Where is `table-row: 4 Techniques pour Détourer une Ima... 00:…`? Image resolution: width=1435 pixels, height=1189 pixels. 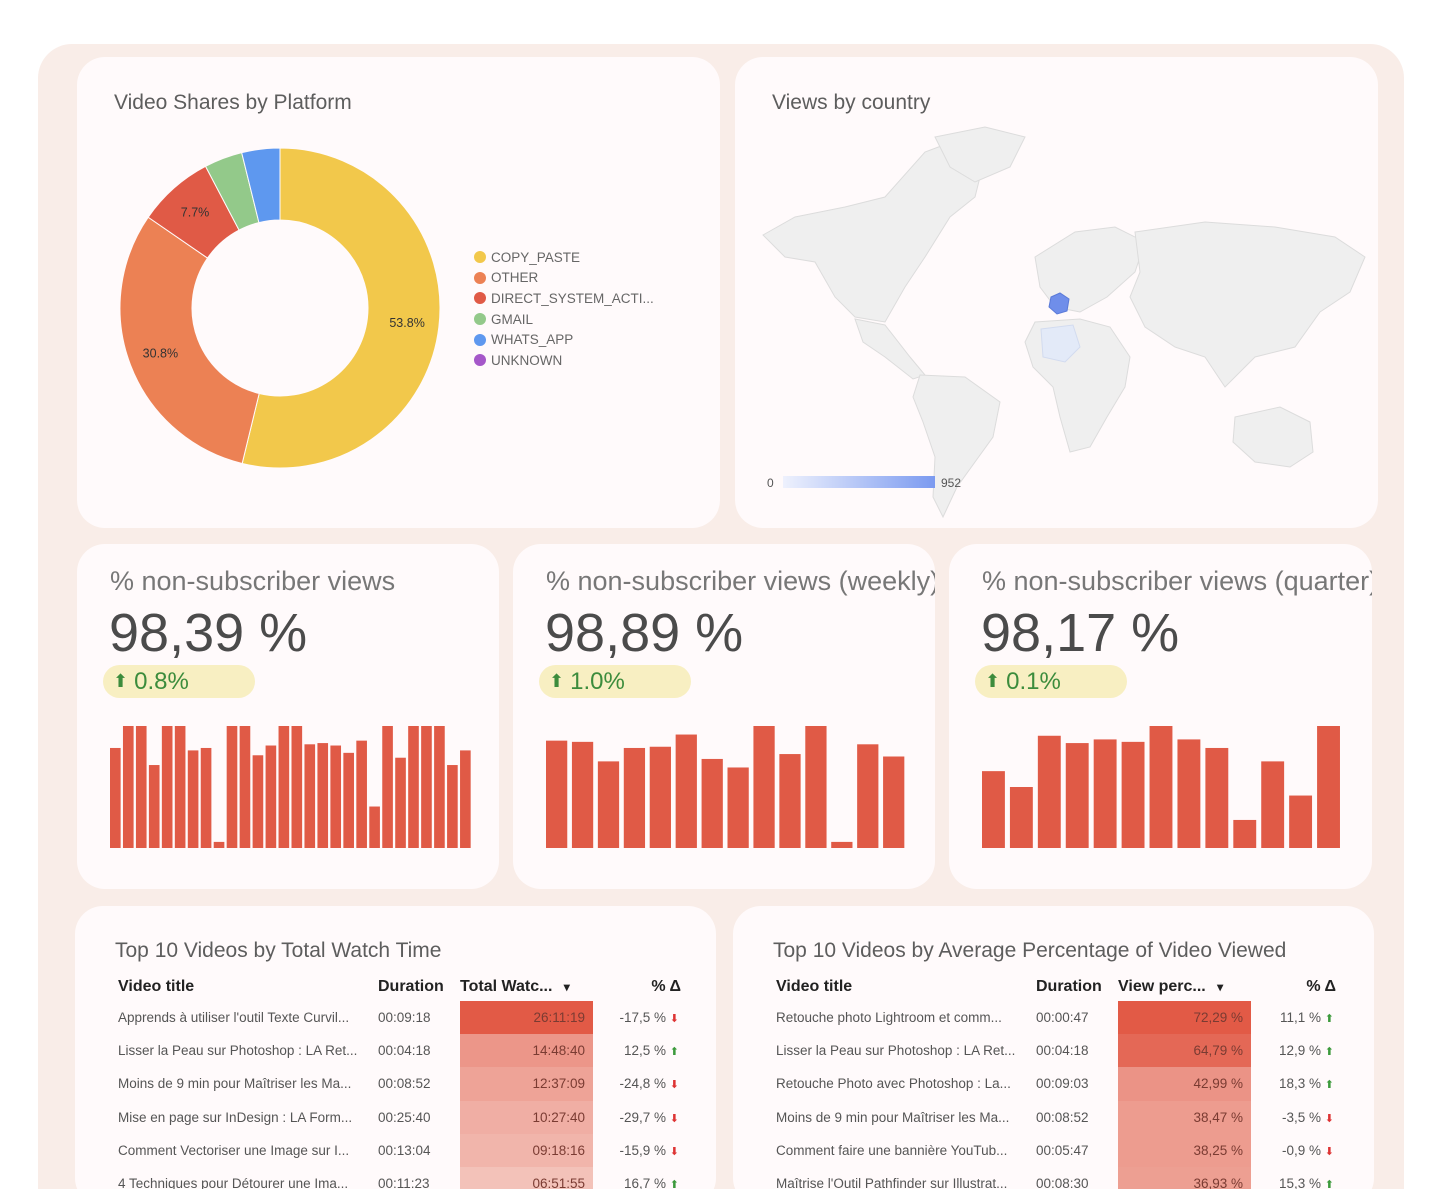
table-row: 4 Techniques pour Détourer une Ima... 00:… is located at coordinates (399, 1177).